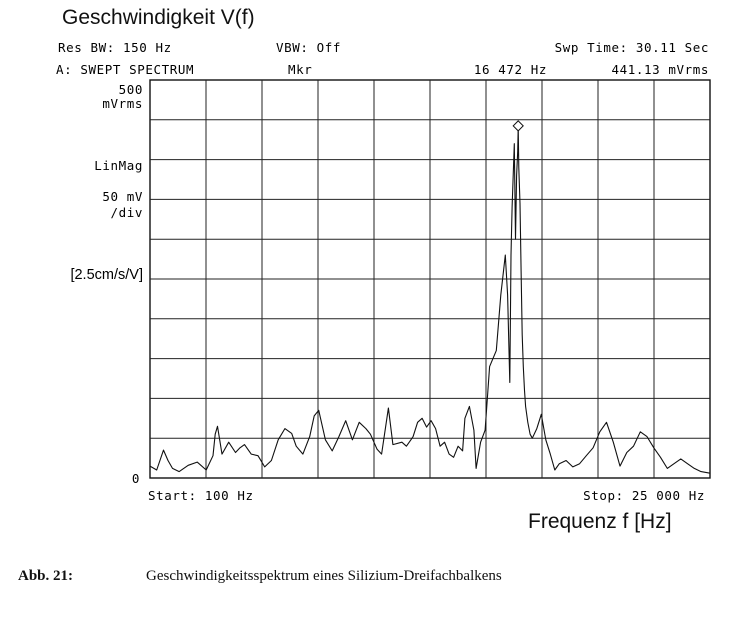 The image size is (748, 618). I want to click on y-top-value: 500, so click(131, 89).